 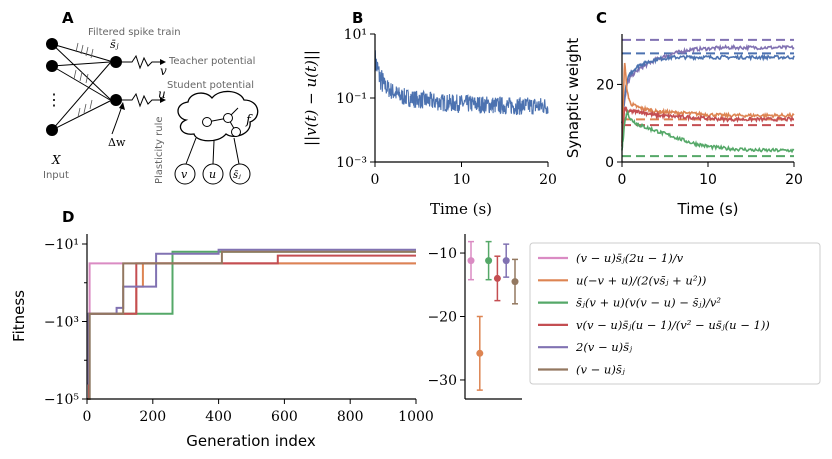 I want to click on panel-d-x-label: Generation index, so click(x=251, y=441).